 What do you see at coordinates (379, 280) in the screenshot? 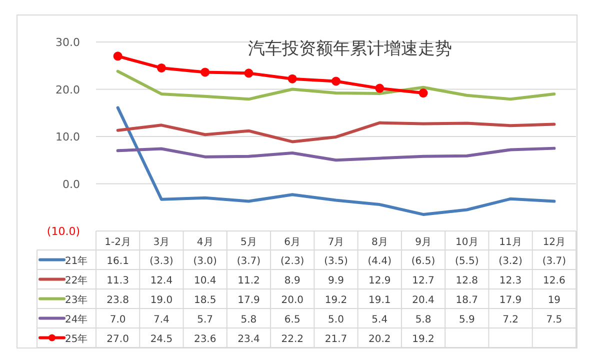
I see `data-label: 12.9` at bounding box center [379, 280].